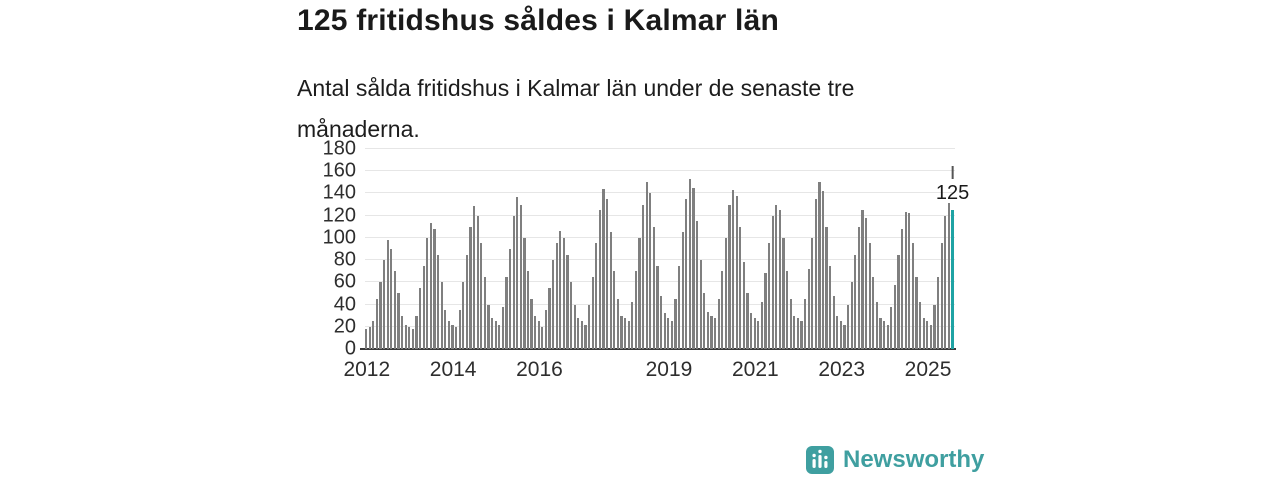  What do you see at coordinates (669, 369) in the screenshot?
I see `x-tick-label: 2019` at bounding box center [669, 369].